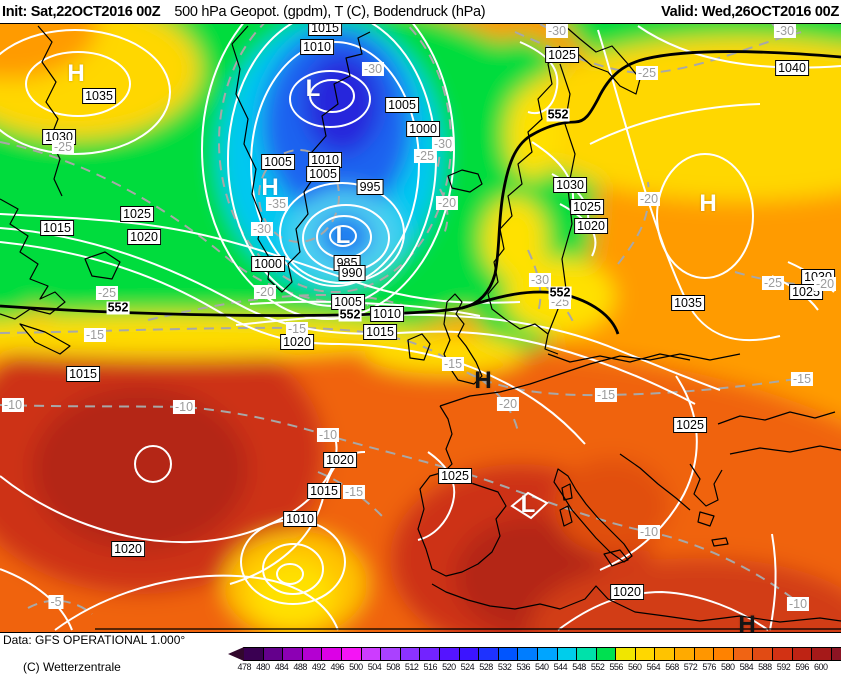 Image resolution: width=841 pixels, height=675 pixels. I want to click on pressure-label: 1040, so click(792, 68).